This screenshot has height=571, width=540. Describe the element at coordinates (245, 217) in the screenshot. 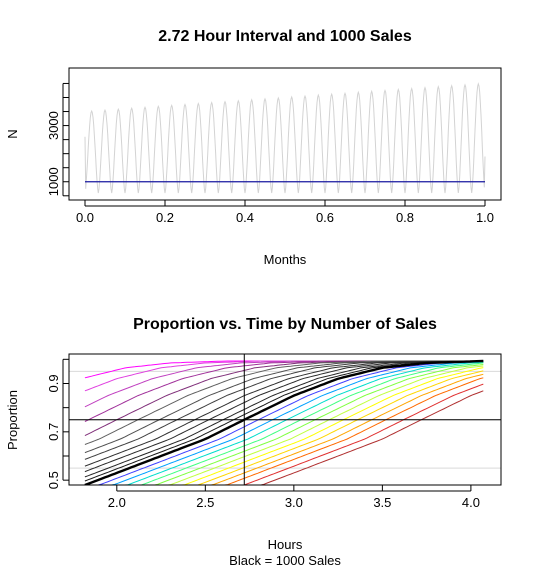

I see `chart-1-x-tick-label: 0.4` at that location.